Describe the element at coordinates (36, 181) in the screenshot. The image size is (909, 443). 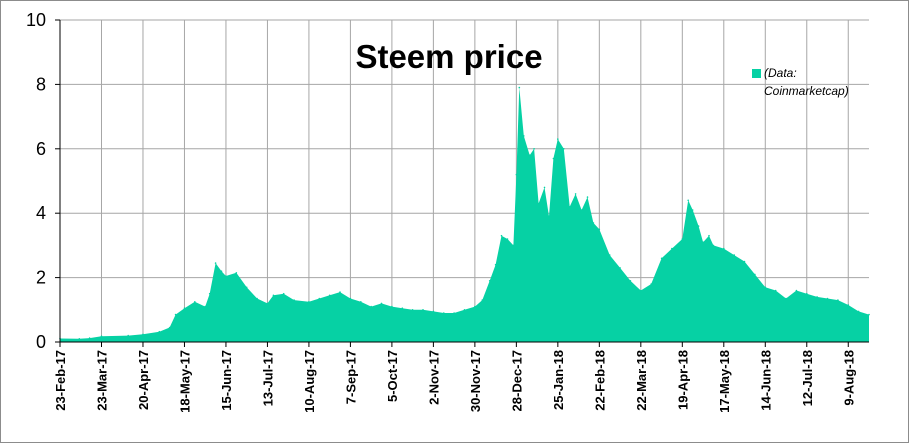
I see `y-tick-labels: 0 2 4 6 8 10` at that location.